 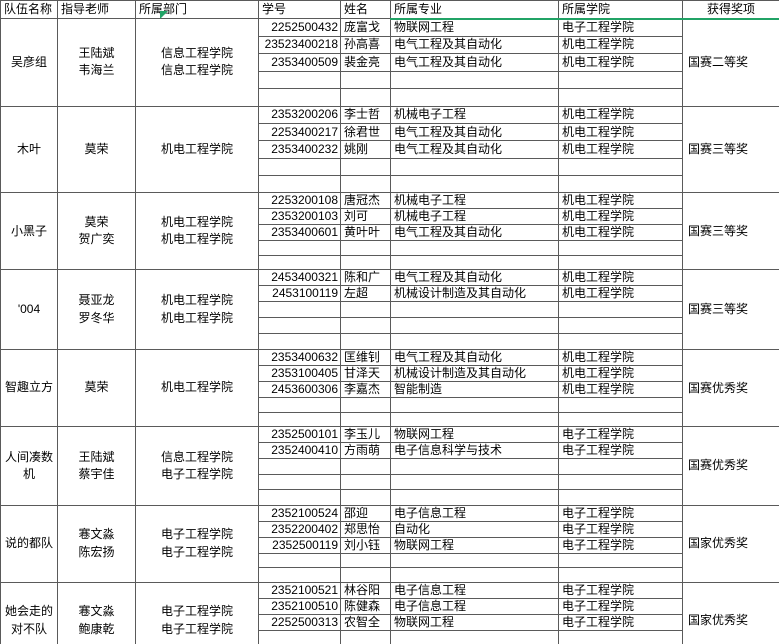 What do you see at coordinates (299, 374) in the screenshot?
I see `student-id-cell: 2353100405` at bounding box center [299, 374].